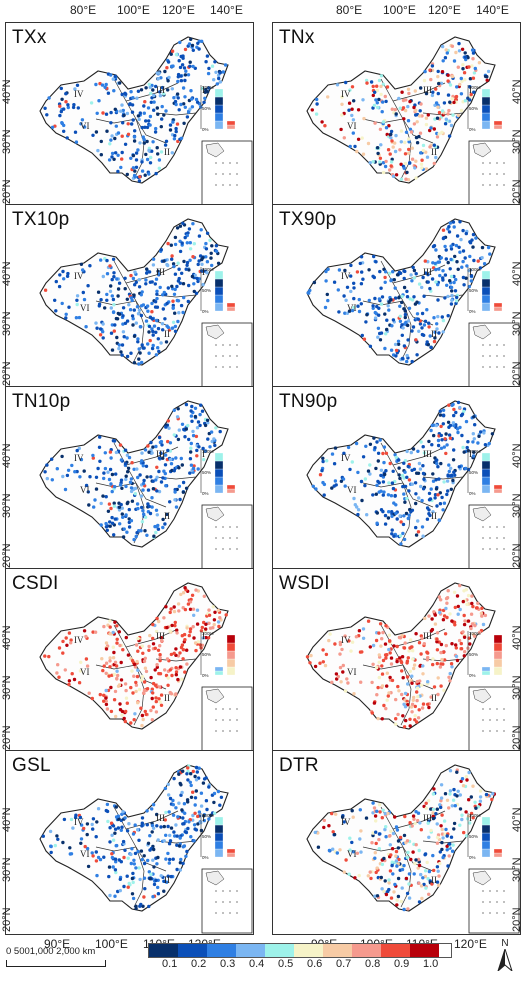  Describe the element at coordinates (167, 698) in the screenshot. I see `region-label: II` at that location.